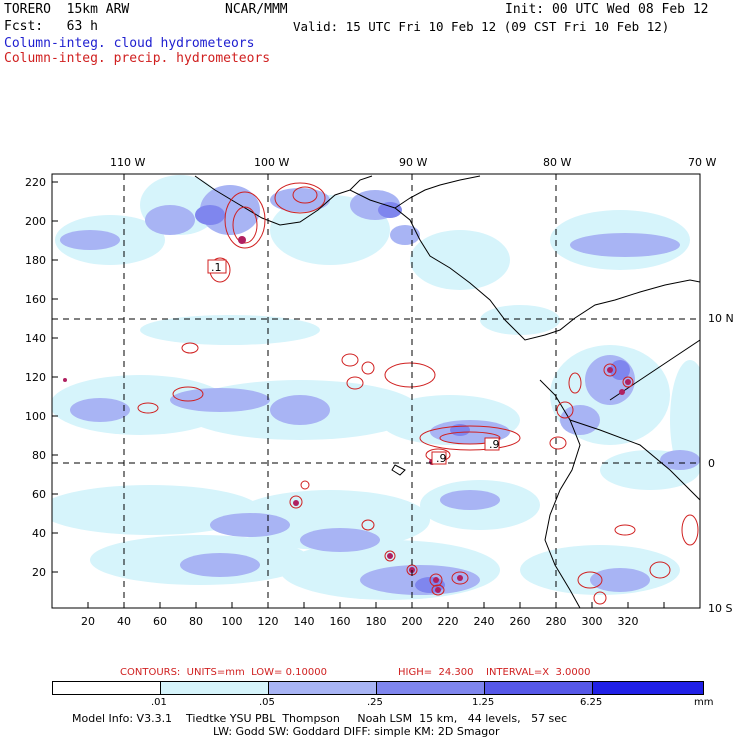 The width and height of the screenshot is (740, 740). Describe the element at coordinates (591, 702) in the screenshot. I see `legend-tick: 6.25` at that location.